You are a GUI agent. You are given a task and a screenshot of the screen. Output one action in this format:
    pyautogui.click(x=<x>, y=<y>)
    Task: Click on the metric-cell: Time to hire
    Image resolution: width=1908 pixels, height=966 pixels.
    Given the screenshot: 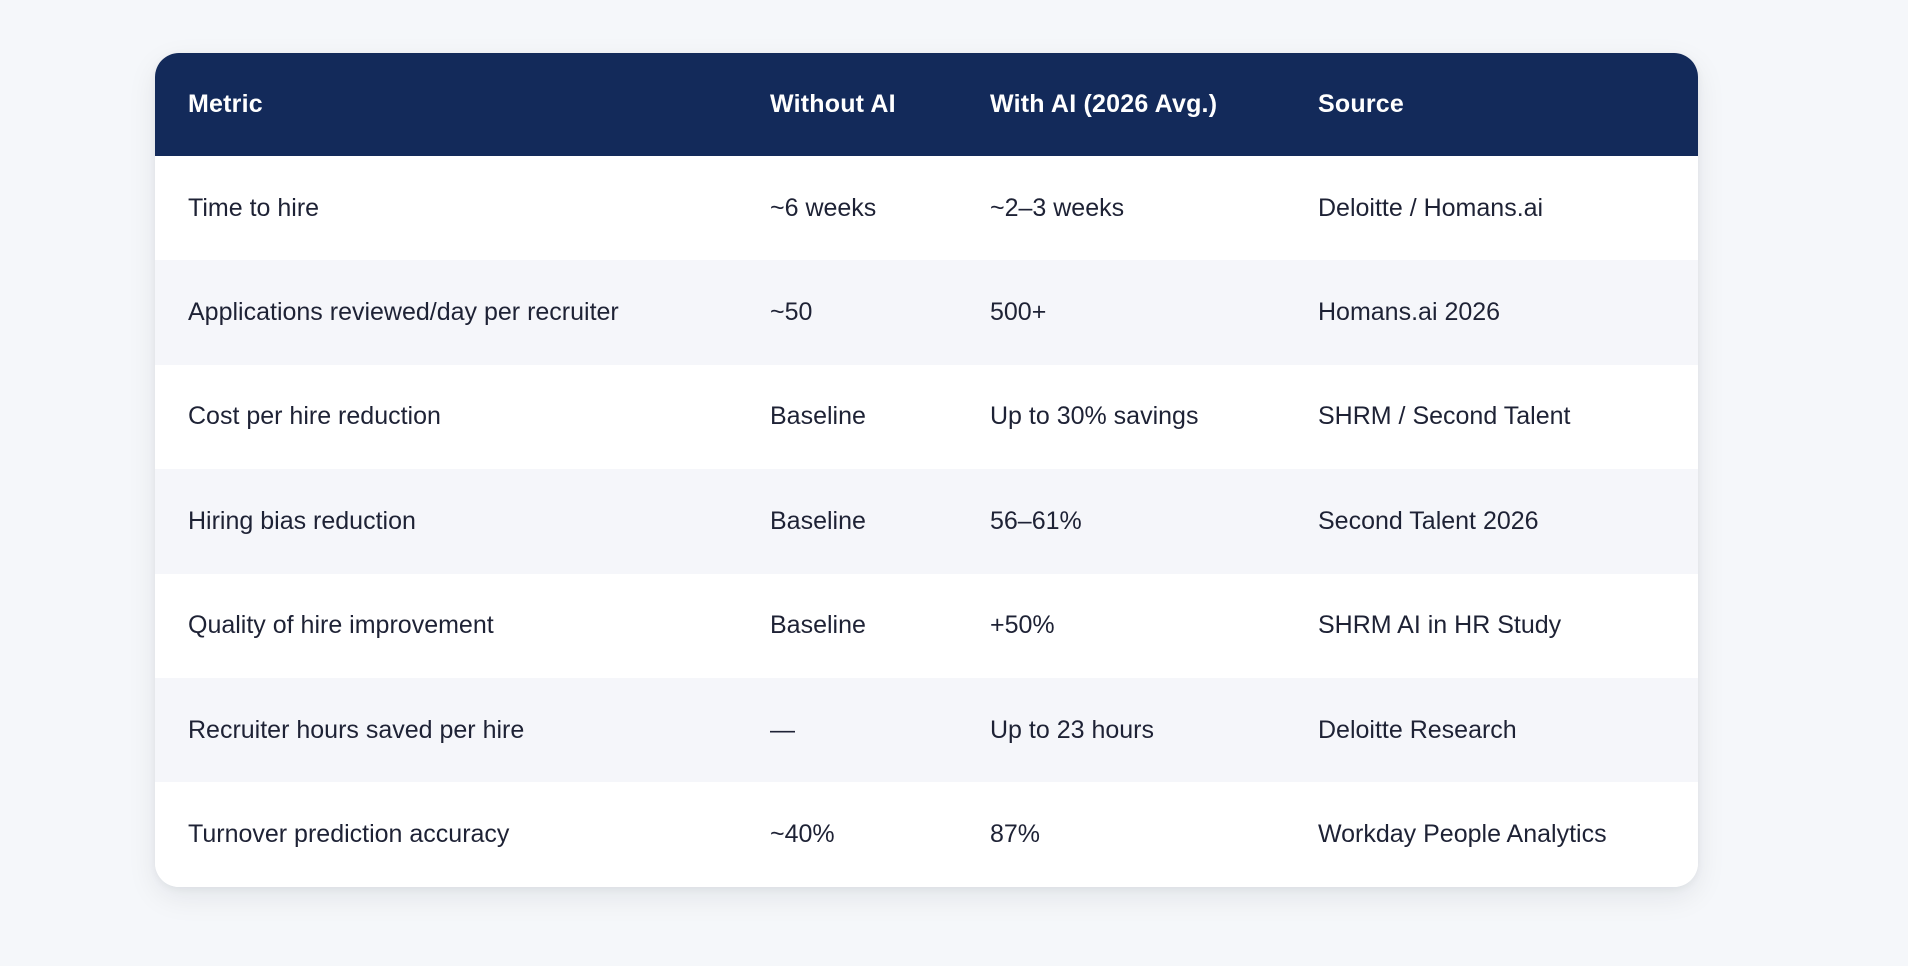 What is the action you would take?
    pyautogui.click(x=254, y=207)
    